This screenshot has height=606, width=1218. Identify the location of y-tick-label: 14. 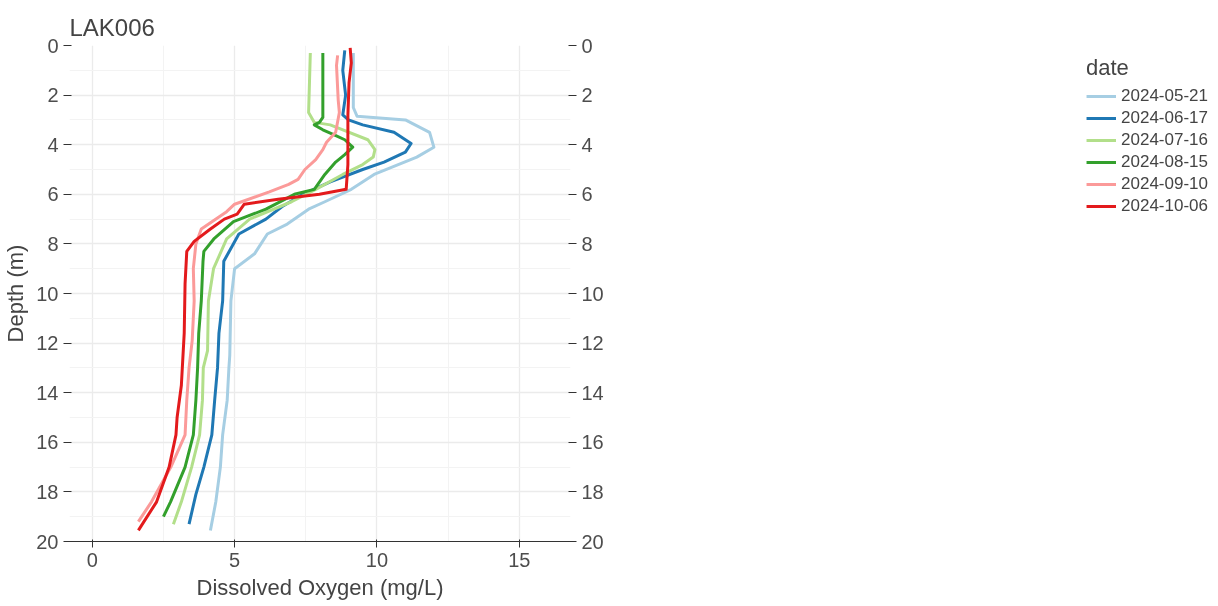
(47, 392).